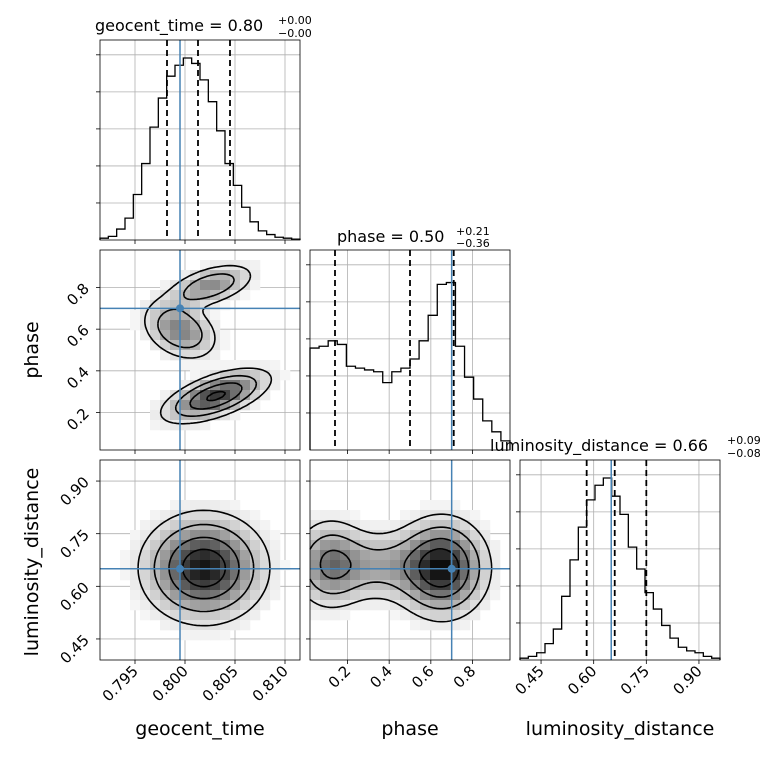 Image resolution: width=760 pixels, height=760 pixels. I want to click on title-luminosity-distance-sub: −0.08, so click(743, 453).